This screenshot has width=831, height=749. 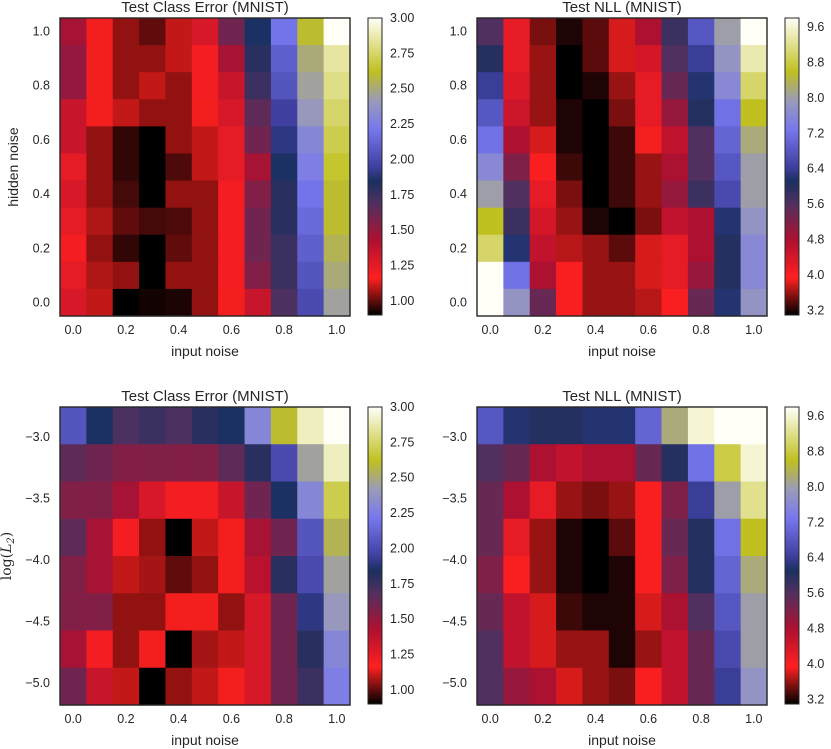 I want to click on colorbar, so click(x=792, y=555).